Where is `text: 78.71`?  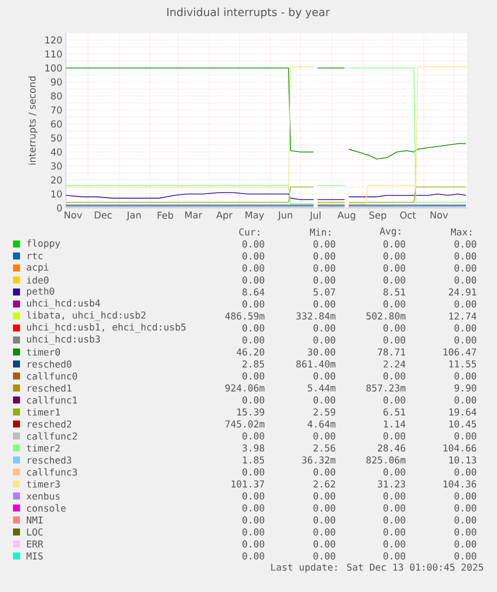
text: 78.71 is located at coordinates (392, 352).